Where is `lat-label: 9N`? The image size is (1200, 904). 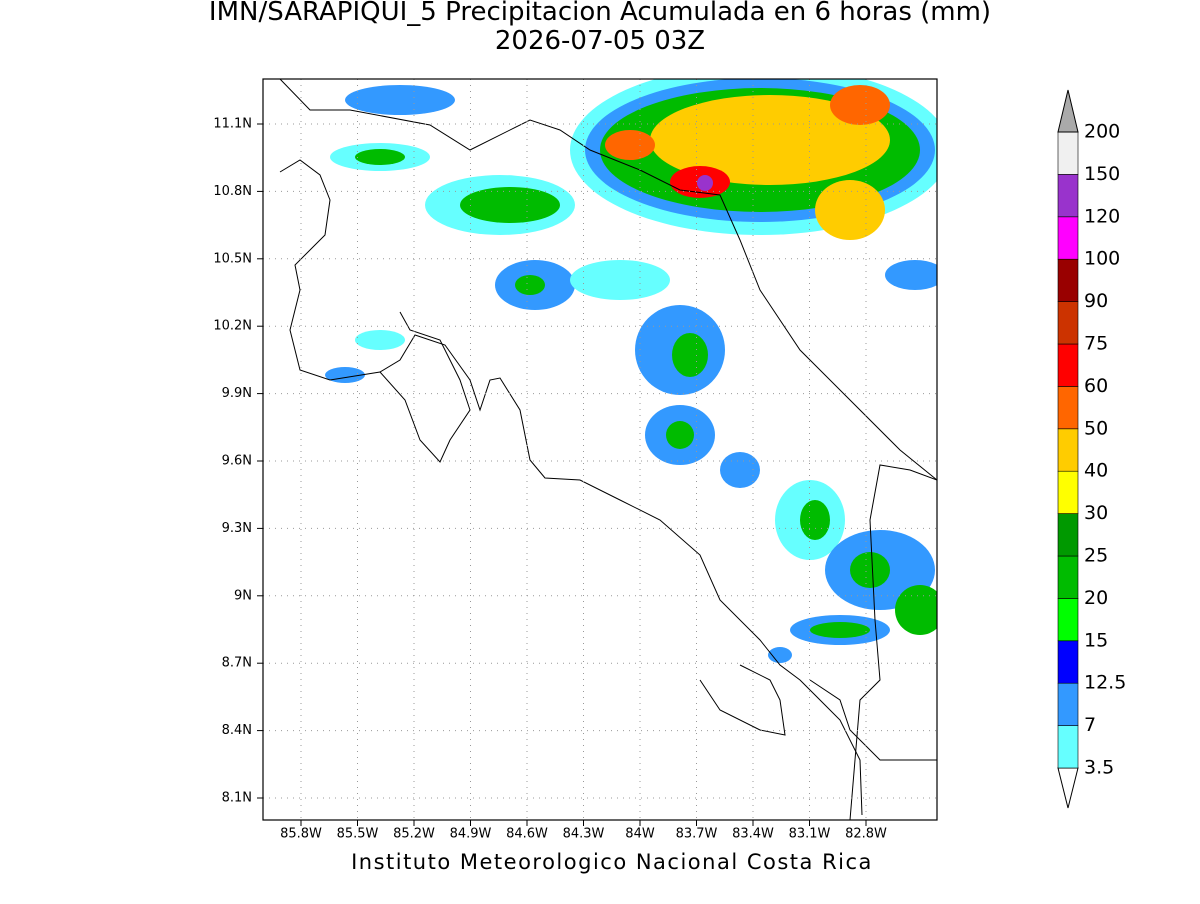 lat-label: 9N is located at coordinates (243, 595).